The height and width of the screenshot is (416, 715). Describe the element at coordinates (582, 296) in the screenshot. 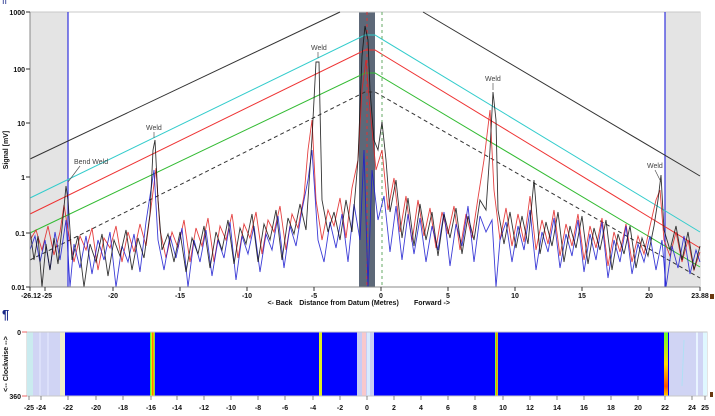

I see `x-tick-label: 15` at that location.